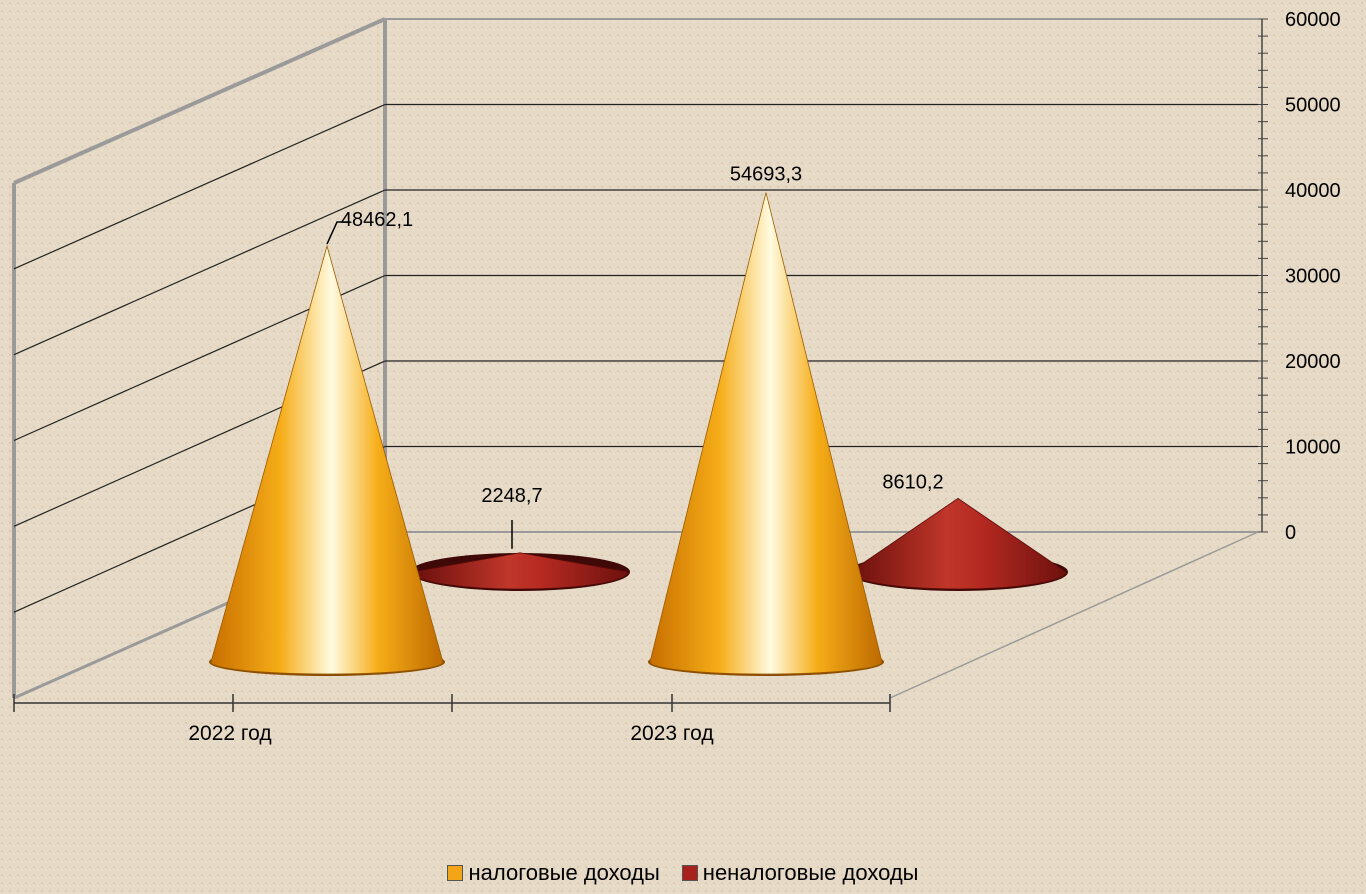 This screenshot has height=894, width=1366. What do you see at coordinates (377, 220) in the screenshot?
I see `cone-tax-2022-label: 48462,1` at bounding box center [377, 220].